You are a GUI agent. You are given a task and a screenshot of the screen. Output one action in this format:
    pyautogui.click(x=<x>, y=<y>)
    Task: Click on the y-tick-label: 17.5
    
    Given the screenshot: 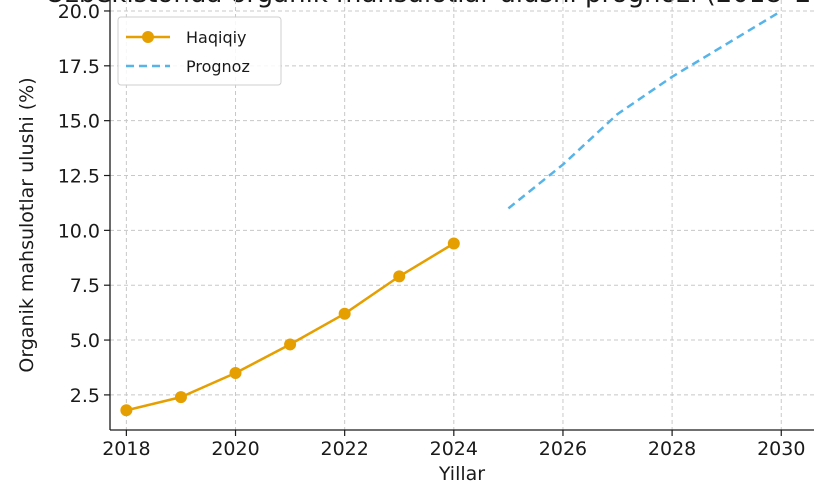 What is the action you would take?
    pyautogui.click(x=79, y=67)
    